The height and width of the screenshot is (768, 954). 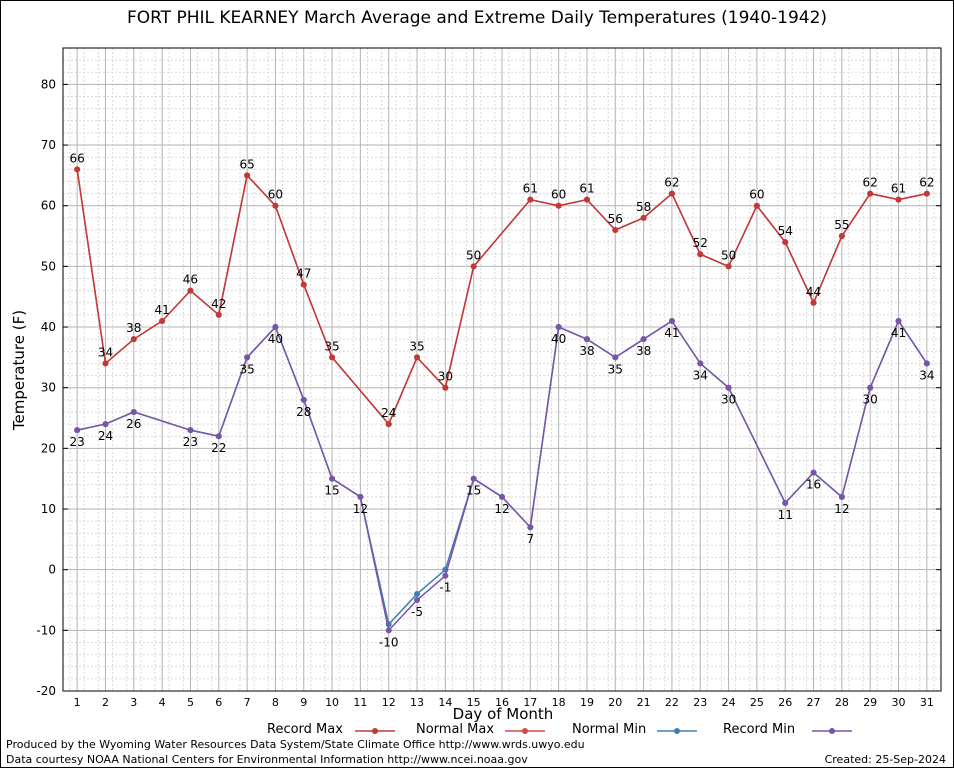 What do you see at coordinates (48, 266) in the screenshot?
I see `y-tick-label: 50` at bounding box center [48, 266].